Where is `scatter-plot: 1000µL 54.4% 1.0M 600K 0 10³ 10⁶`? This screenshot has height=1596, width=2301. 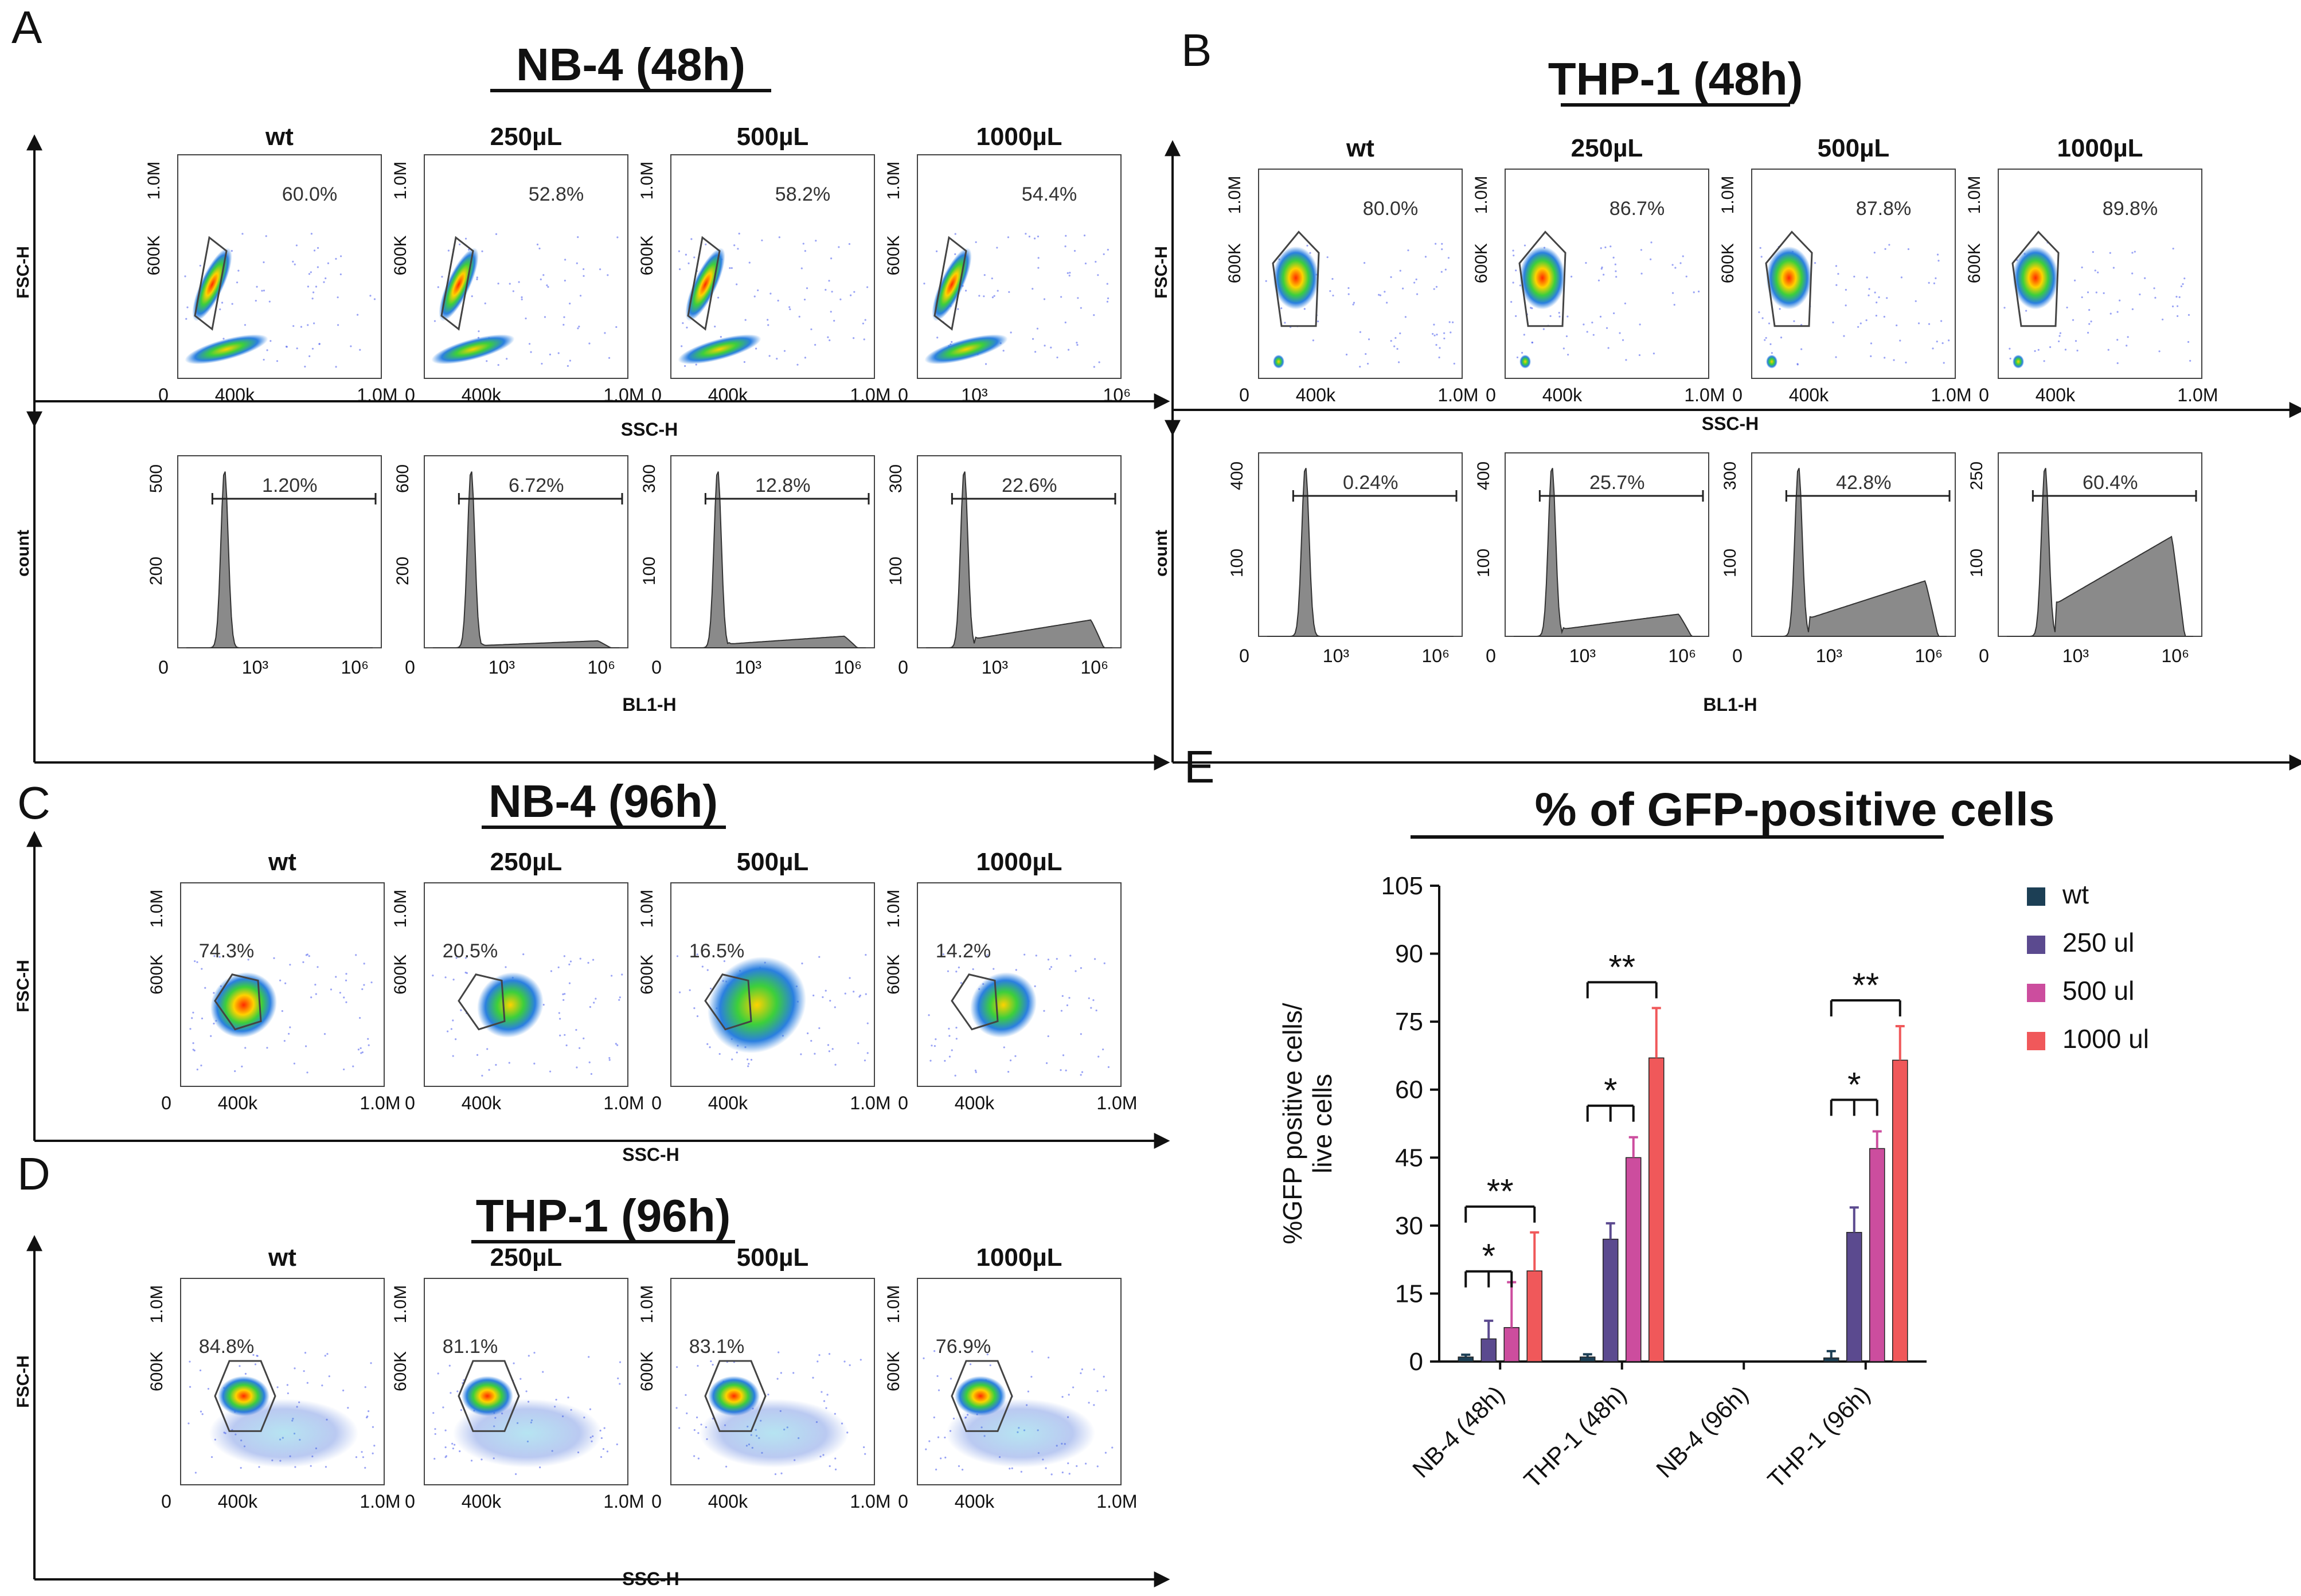 scatter-plot: 1000µL 54.4% 1.0M 600K 0 10³ 10⁶ is located at coordinates (1007, 264).